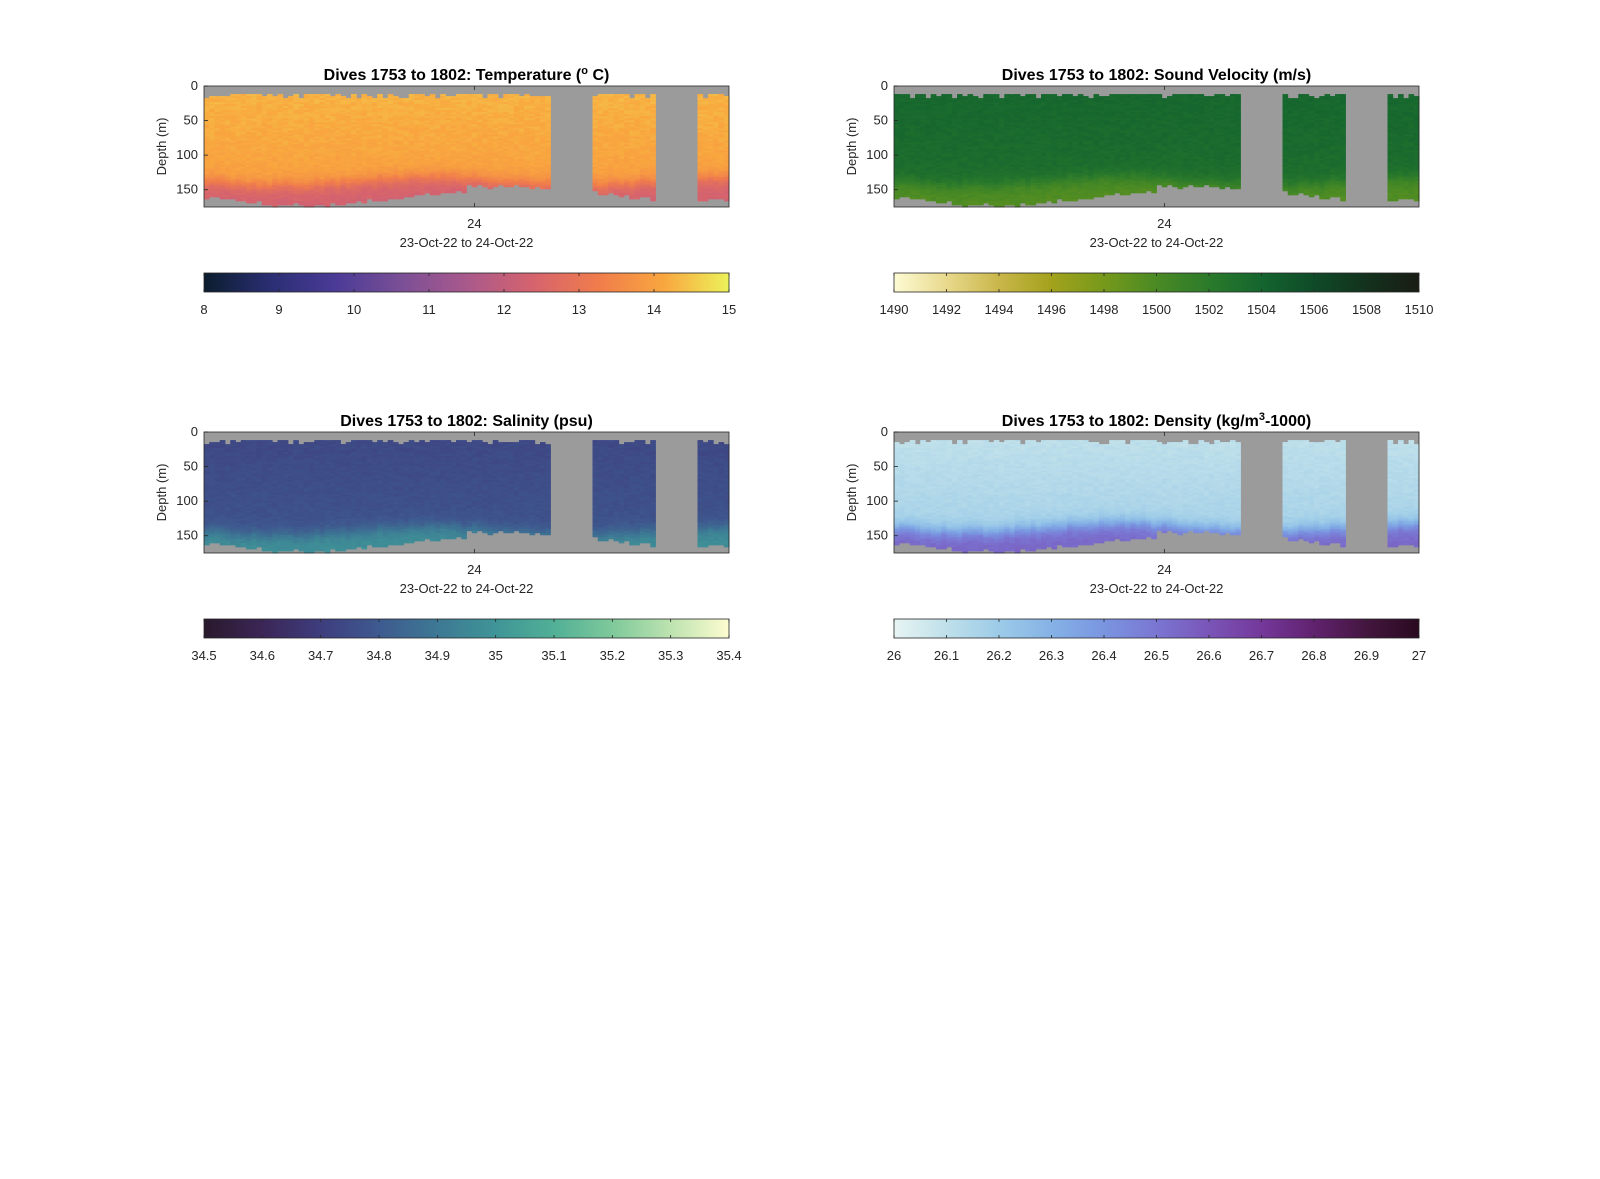  I want to click on colorbar-tick-label: 11, so click(429, 309).